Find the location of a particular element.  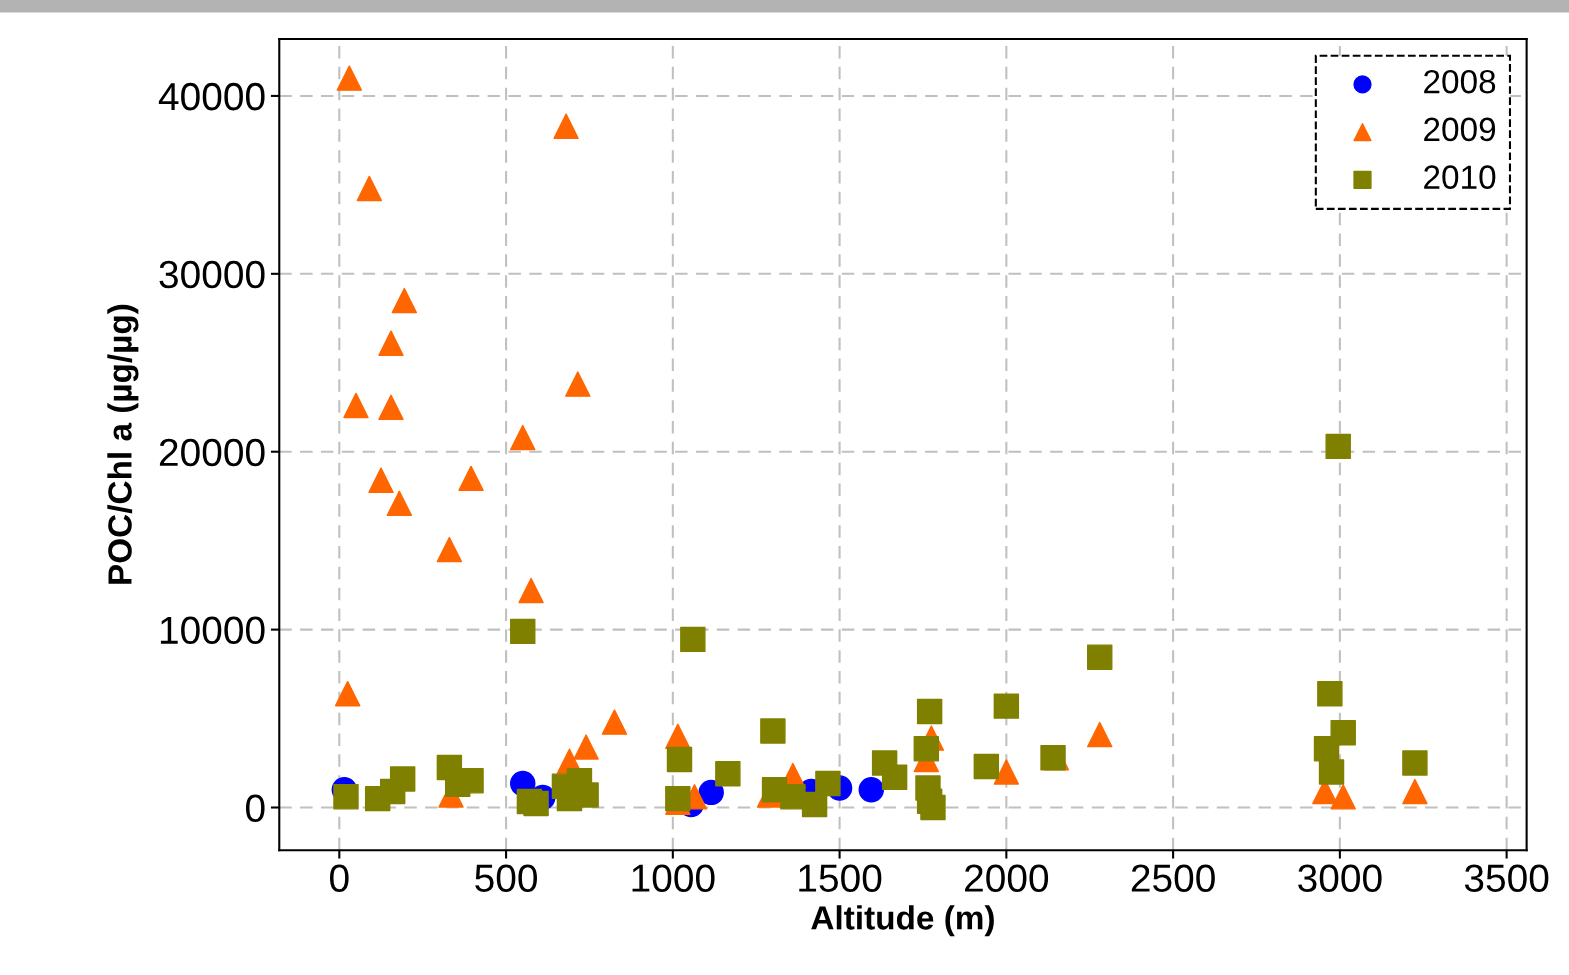

y-tick-label: 40000 is located at coordinates (211, 96).